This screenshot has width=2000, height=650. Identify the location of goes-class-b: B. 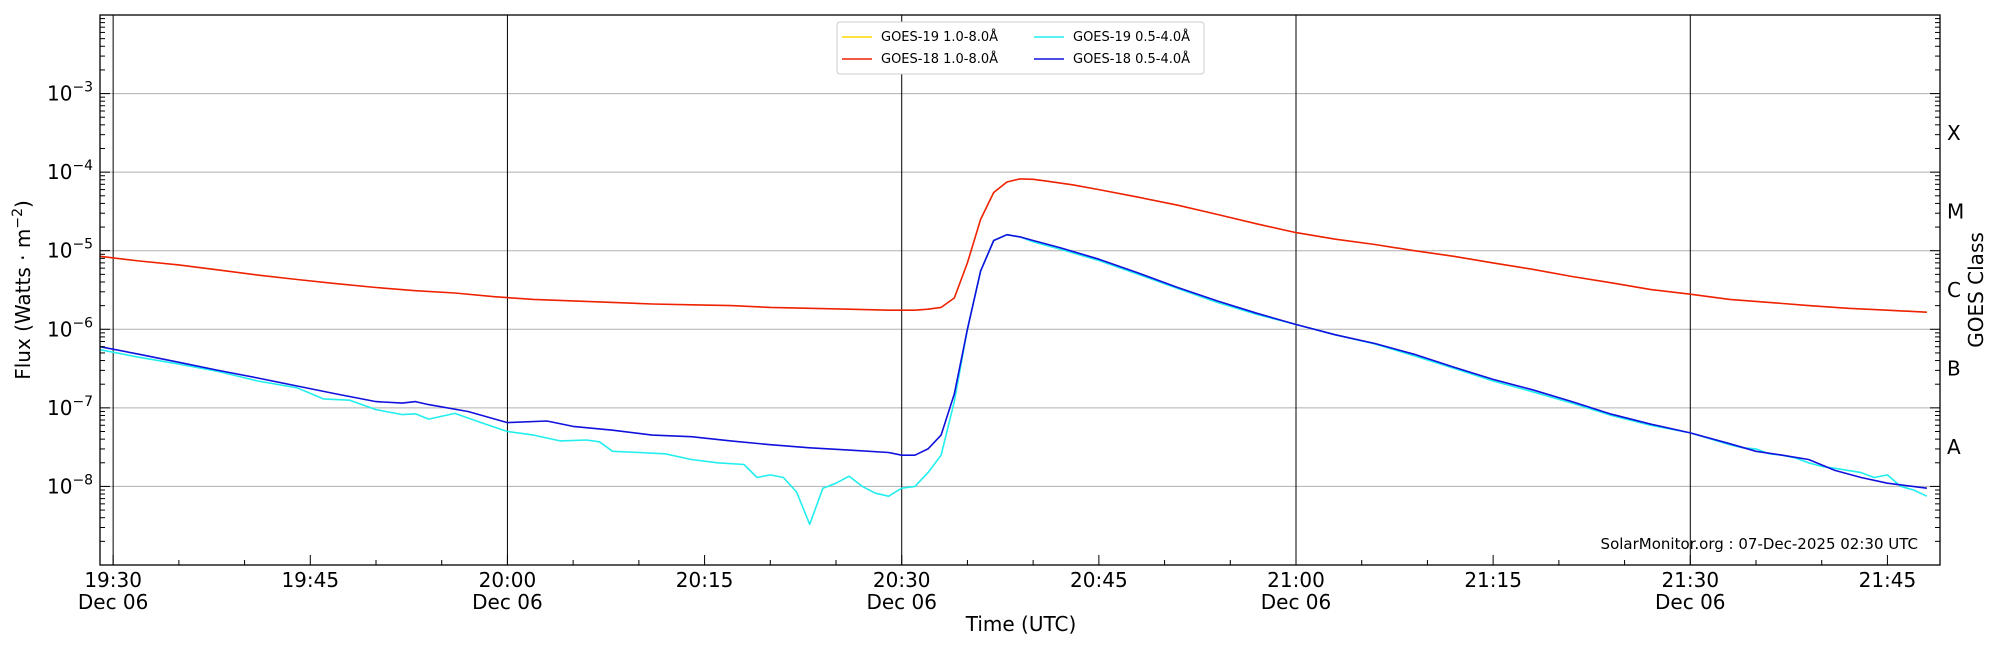
(1954, 369).